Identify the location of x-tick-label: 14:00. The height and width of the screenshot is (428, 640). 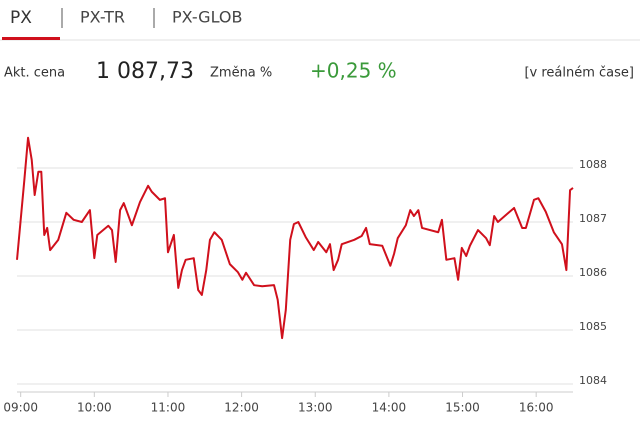
(389, 408).